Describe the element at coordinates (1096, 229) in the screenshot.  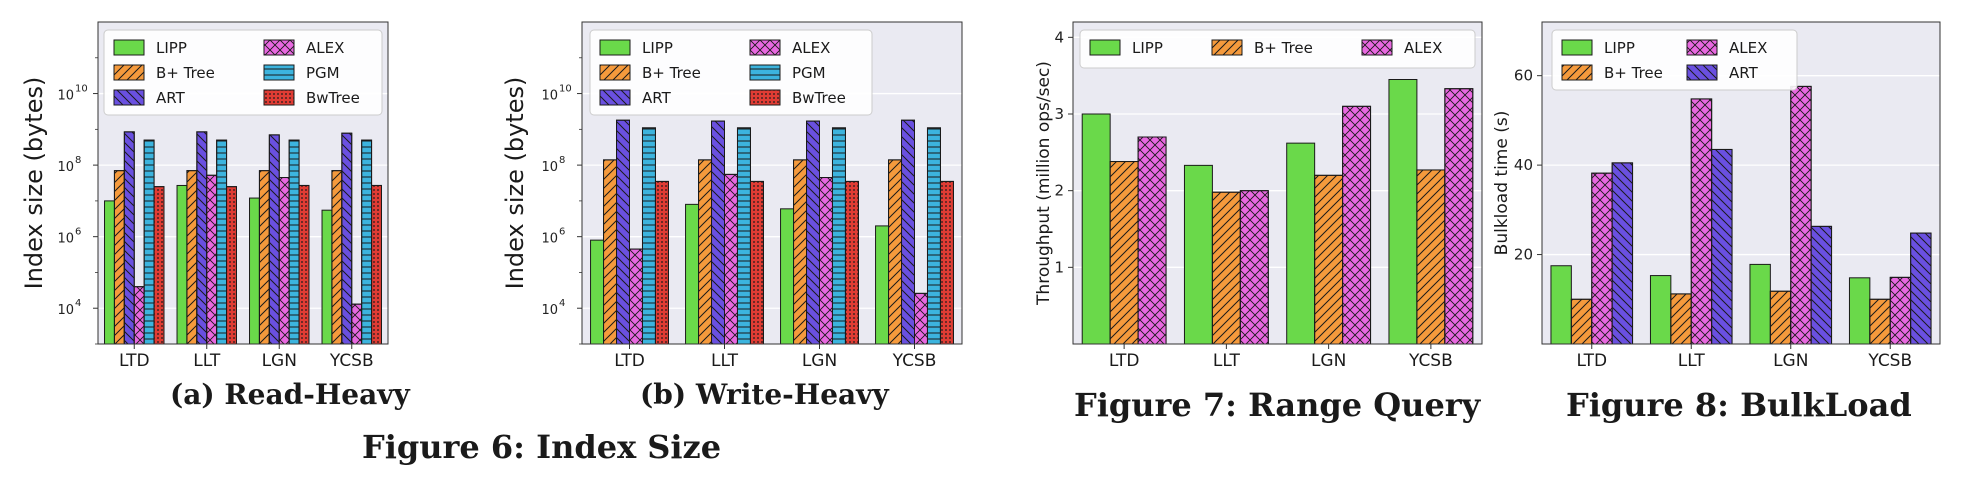
I see `range-query-bar-lipp-ltd` at that location.